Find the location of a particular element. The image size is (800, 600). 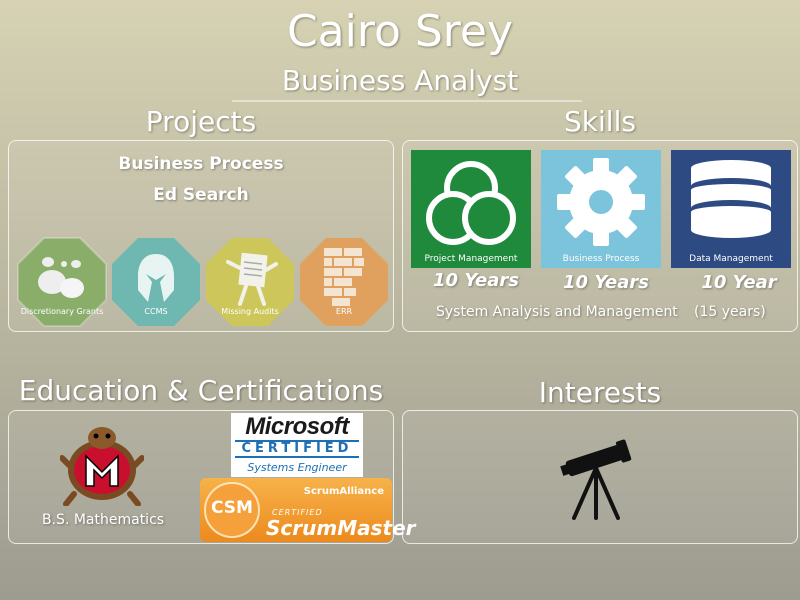

profile-name: Cairo Srey is located at coordinates (400, 31).